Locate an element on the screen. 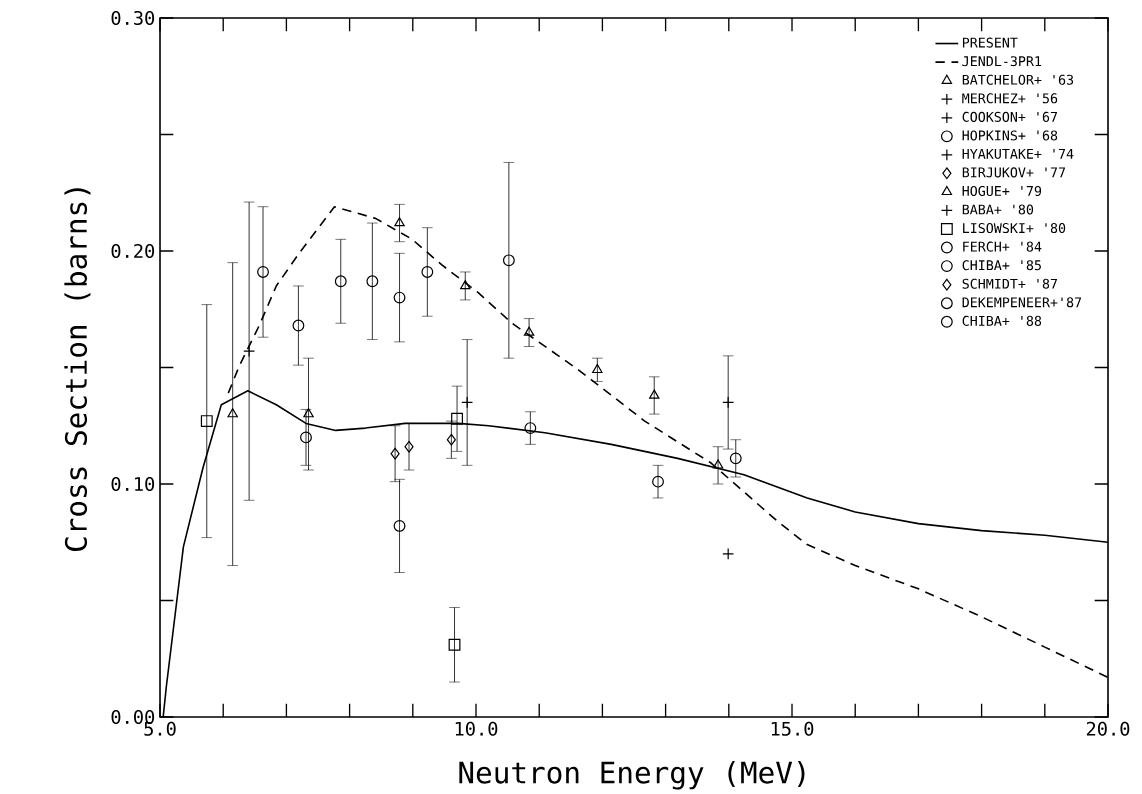  y-tick-label: 0.30 is located at coordinates (133, 18).